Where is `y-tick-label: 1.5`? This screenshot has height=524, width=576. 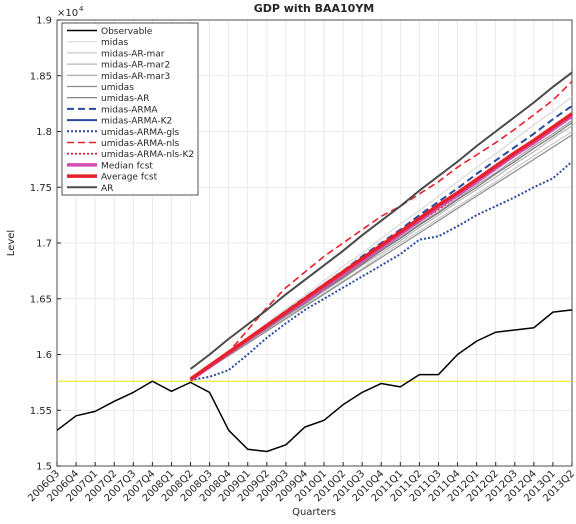
y-tick-label: 1.5 is located at coordinates (44, 467).